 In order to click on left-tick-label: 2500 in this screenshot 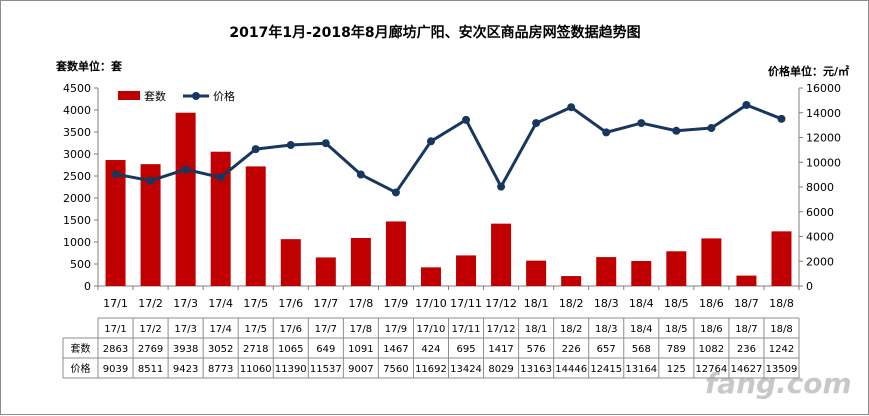, I will do `click(77, 176)`.